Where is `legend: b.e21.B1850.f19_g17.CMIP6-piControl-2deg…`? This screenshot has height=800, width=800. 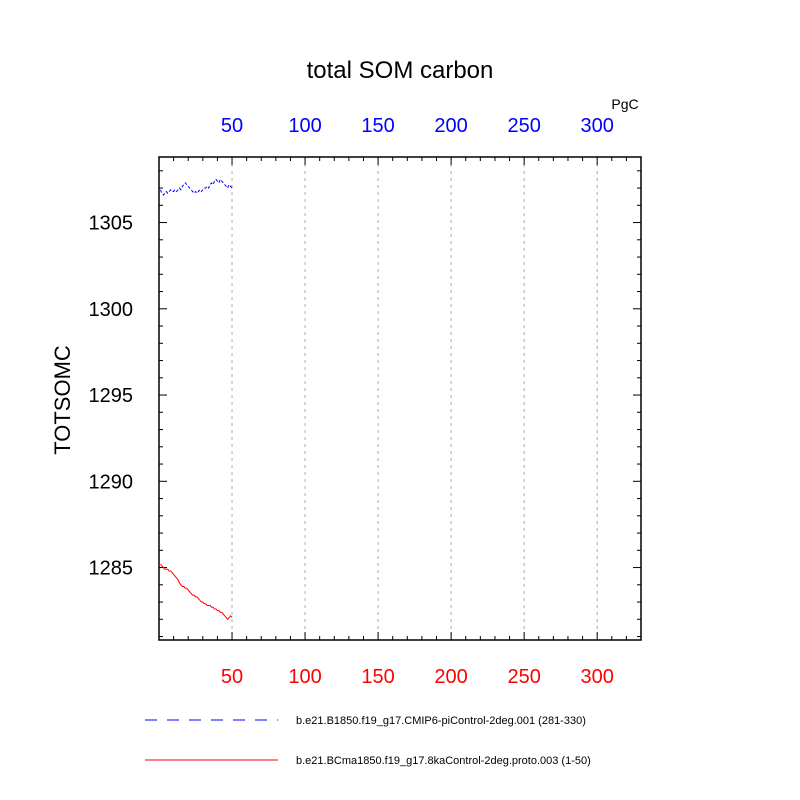 legend: b.e21.B1850.f19_g17.CMIP6-piControl-2deg… is located at coordinates (368, 741).